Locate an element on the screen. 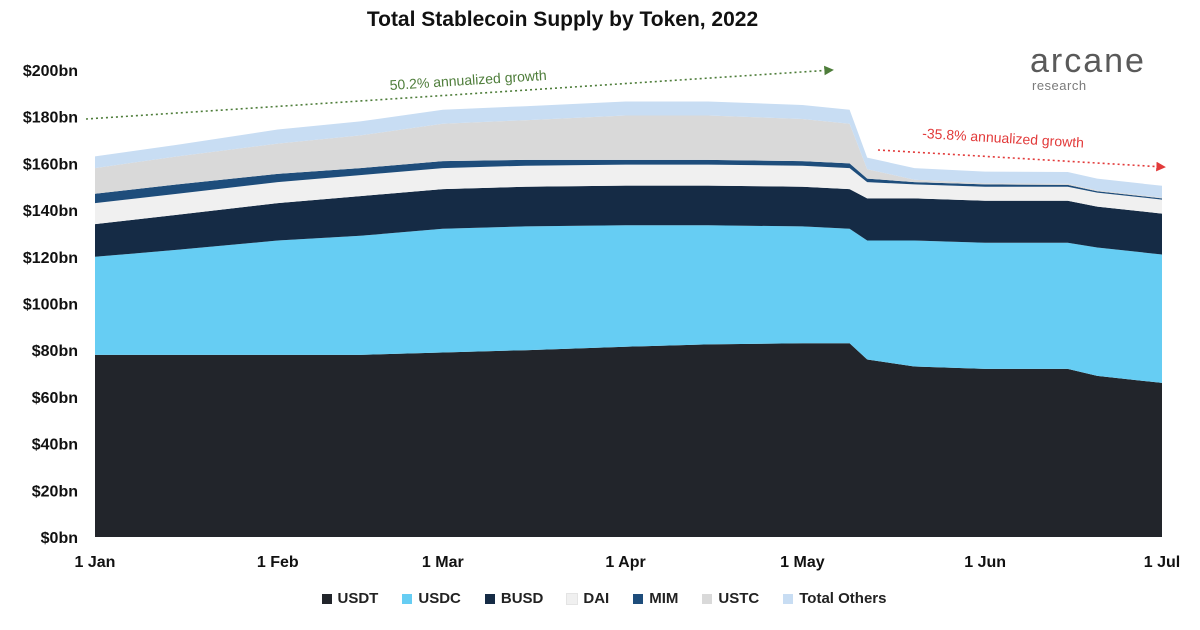  legend-label: Total Others is located at coordinates (843, 598).